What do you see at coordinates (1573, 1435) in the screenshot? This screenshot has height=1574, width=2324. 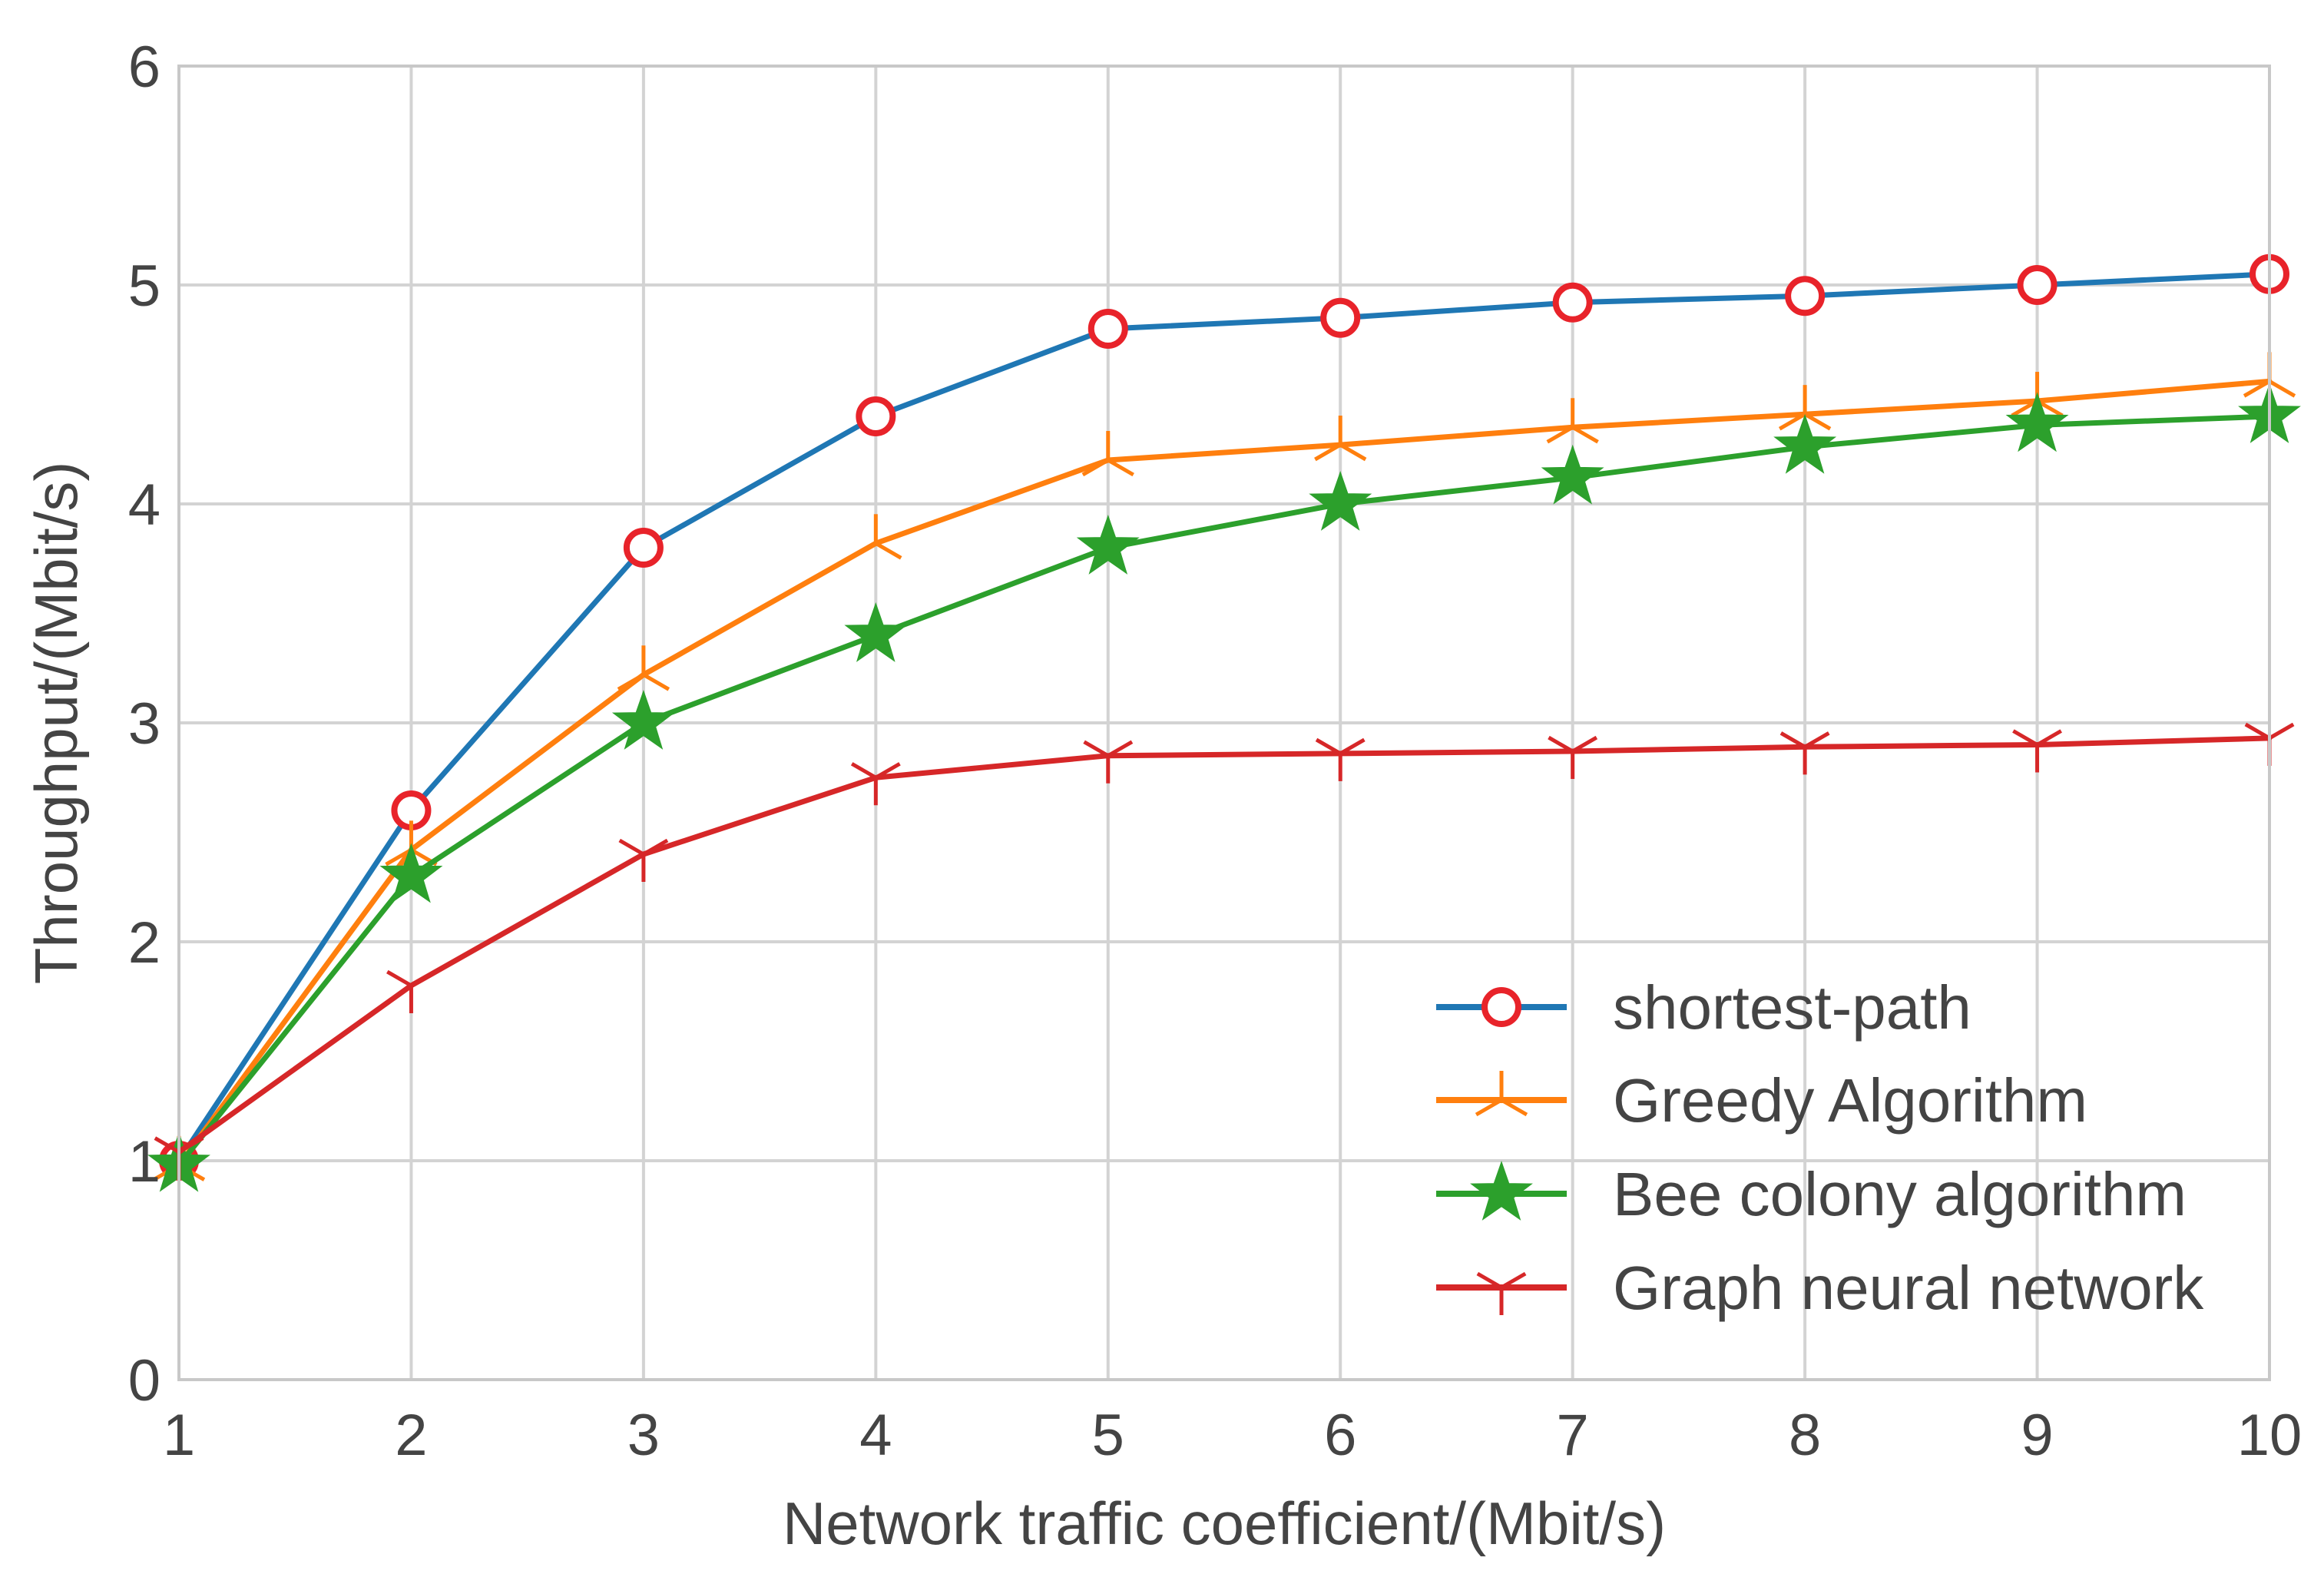 I see `x-tick-label: 7` at bounding box center [1573, 1435].